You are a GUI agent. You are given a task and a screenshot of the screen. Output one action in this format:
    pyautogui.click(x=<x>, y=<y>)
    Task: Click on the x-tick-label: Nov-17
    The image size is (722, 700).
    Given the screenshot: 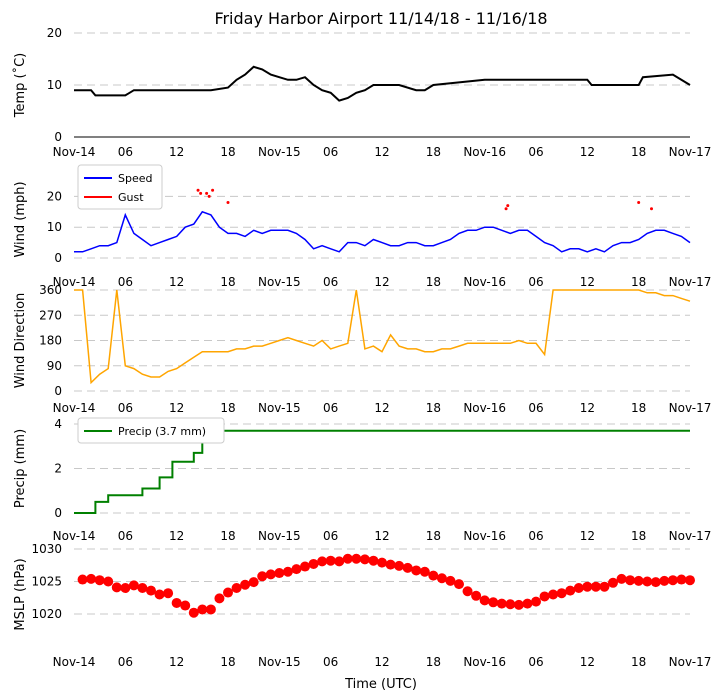 What is the action you would take?
    pyautogui.click(x=690, y=536)
    